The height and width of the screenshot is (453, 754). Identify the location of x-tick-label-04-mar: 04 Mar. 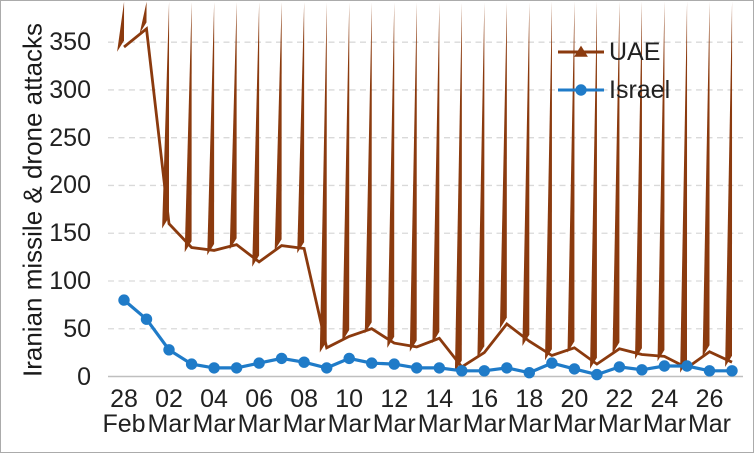
(214, 412).